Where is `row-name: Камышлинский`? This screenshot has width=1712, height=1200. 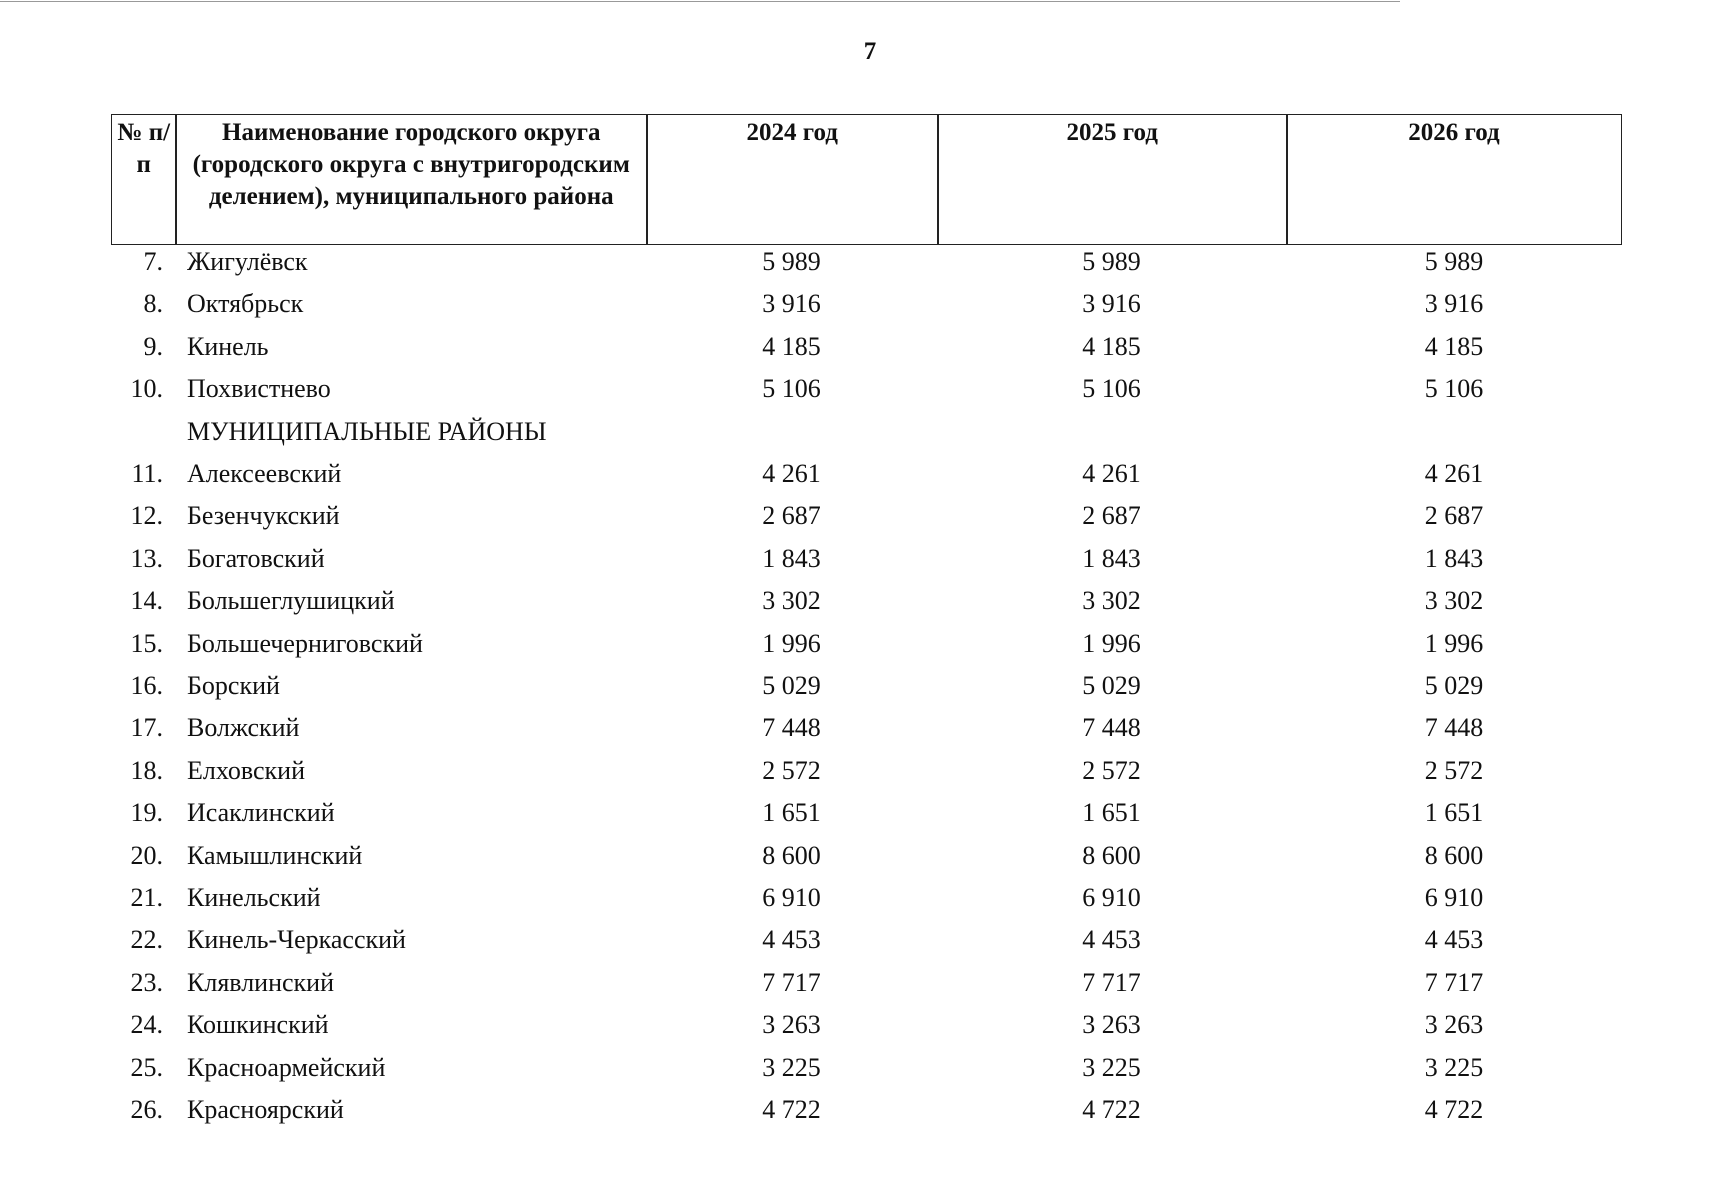
row-name: Камышлинский is located at coordinates (275, 855).